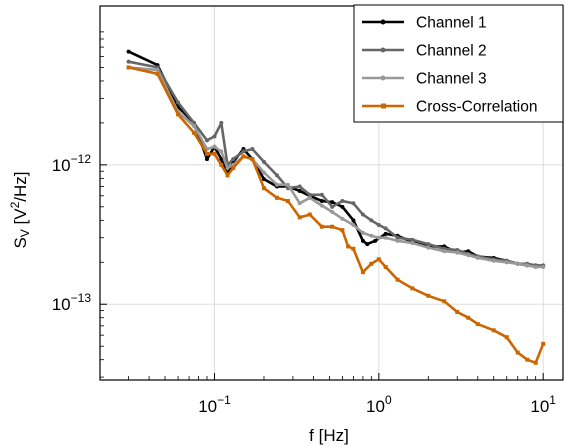 Image resolution: width=565 pixels, height=447 pixels. I want to click on x-tick-exponent: −1, so click(224, 400).